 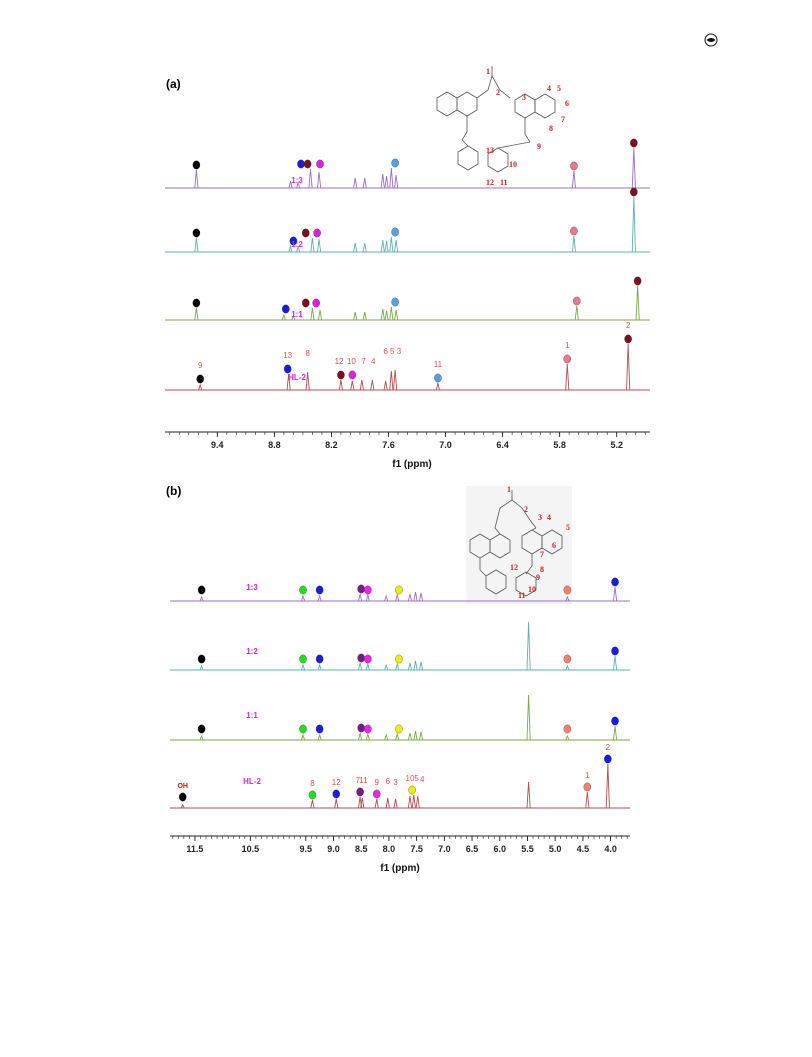 What do you see at coordinates (490, 150) in the screenshot?
I see `structure-number: 13` at bounding box center [490, 150].